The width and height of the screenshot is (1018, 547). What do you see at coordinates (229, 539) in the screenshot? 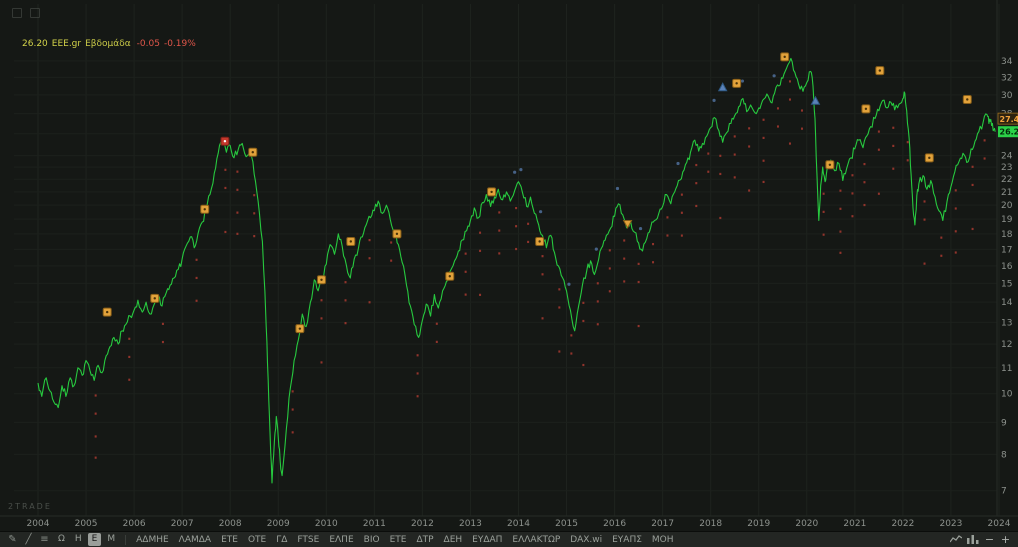
I see `ticker-tab-2: ΕΤΕ` at bounding box center [229, 539].